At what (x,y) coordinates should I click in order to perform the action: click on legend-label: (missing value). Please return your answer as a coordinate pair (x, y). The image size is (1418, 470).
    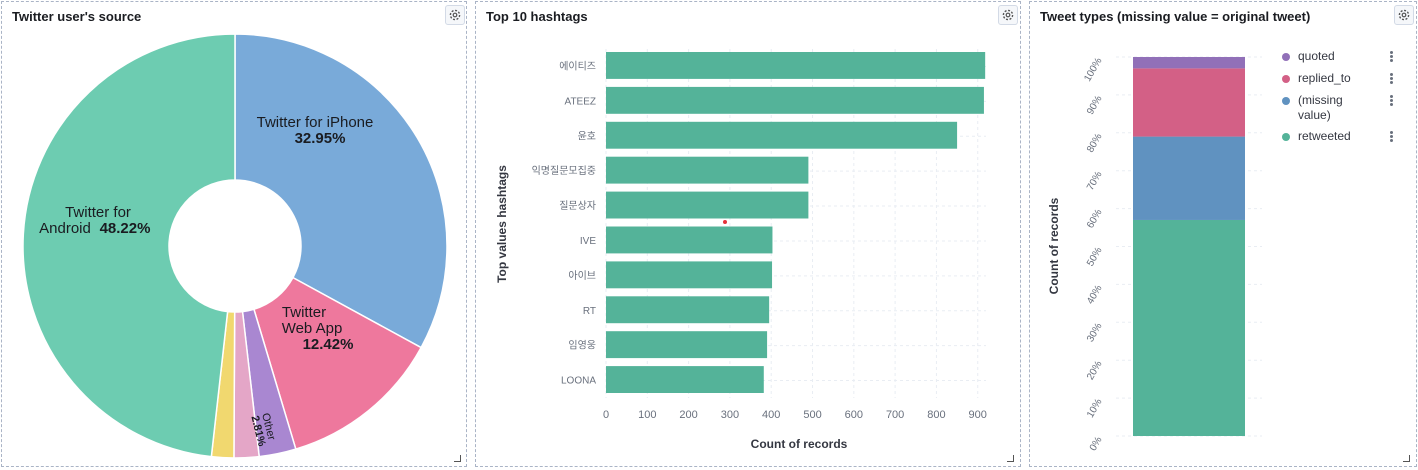
    Looking at the image, I should click on (1320, 107).